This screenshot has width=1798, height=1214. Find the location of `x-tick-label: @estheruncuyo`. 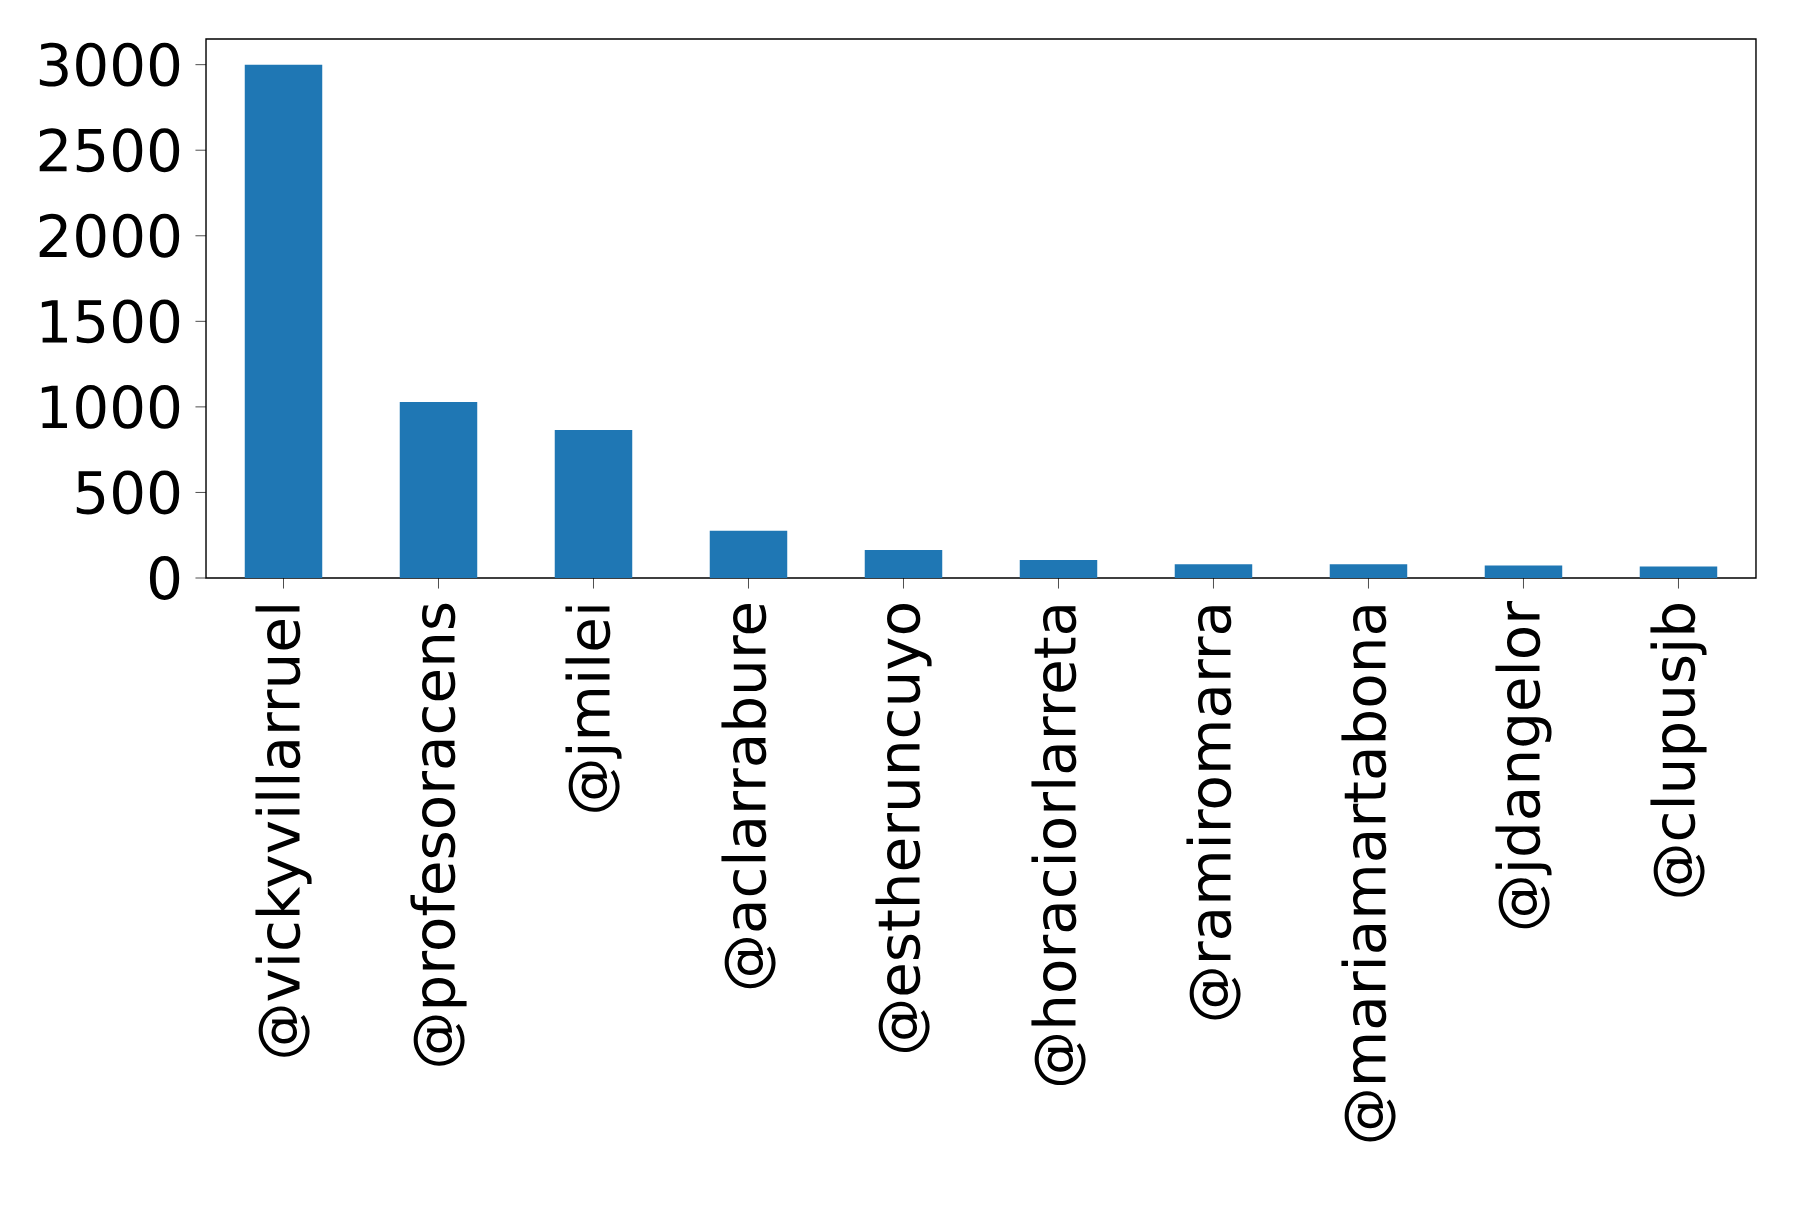

x-tick-label: @estheruncuyo is located at coordinates (903, 828).